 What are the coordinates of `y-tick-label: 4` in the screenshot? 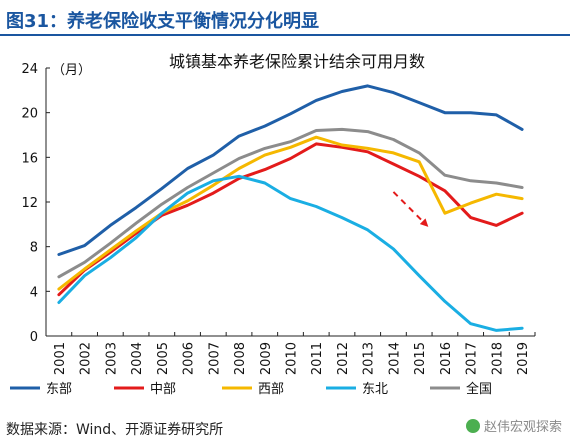 It's located at (34, 292).